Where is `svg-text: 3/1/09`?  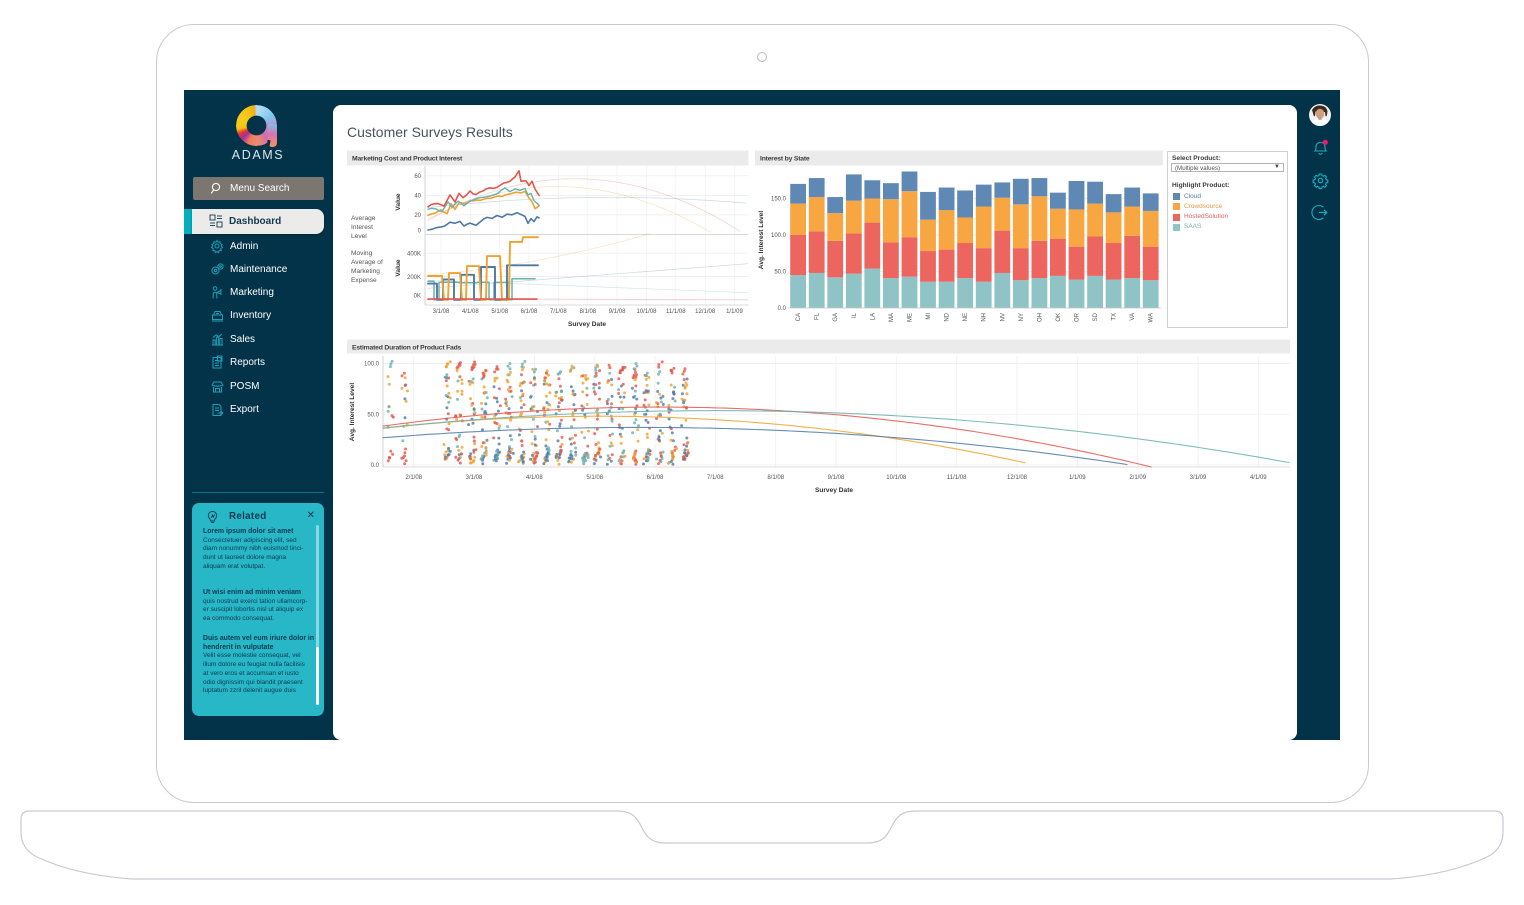 svg-text: 3/1/09 is located at coordinates (1198, 478).